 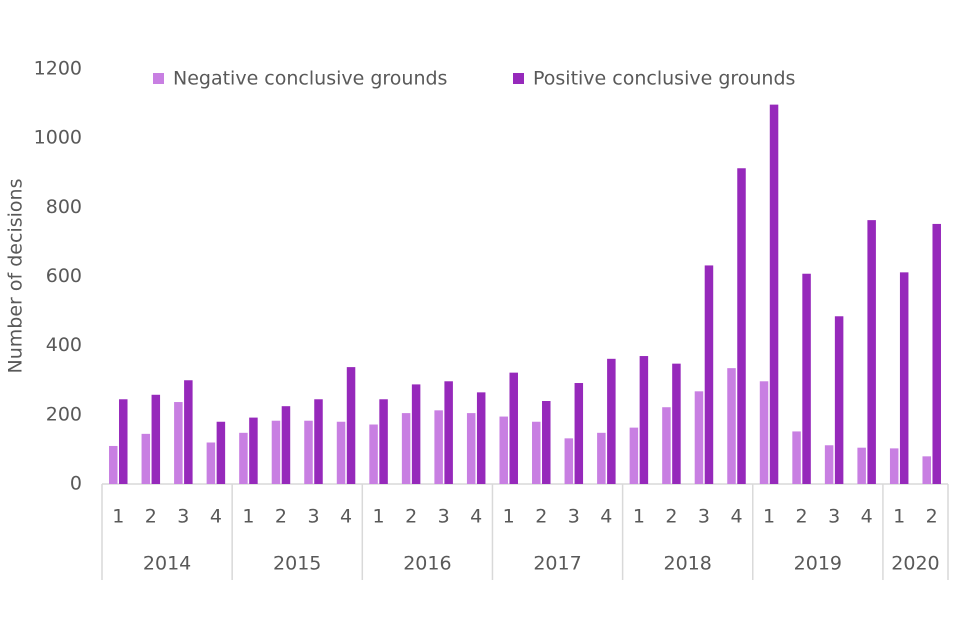 What do you see at coordinates (664, 79) in the screenshot?
I see `legend-label: Positive conclusive grounds` at bounding box center [664, 79].